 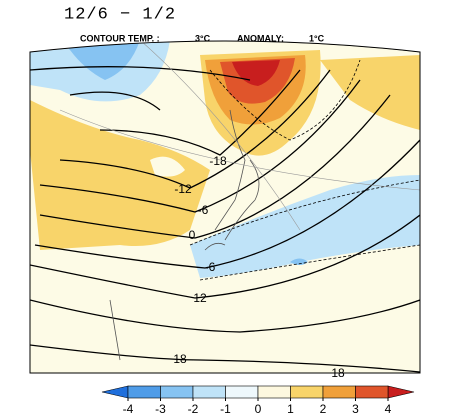 What do you see at coordinates (260, 38) in the screenshot?
I see `anomaly-label: ANOMALY:` at bounding box center [260, 38].